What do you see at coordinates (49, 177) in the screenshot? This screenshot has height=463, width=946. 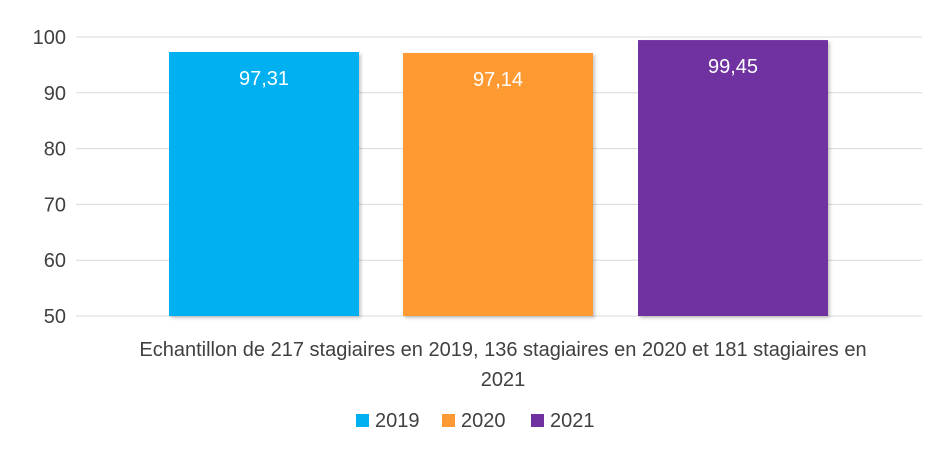 I see `y-axis-tick-labels: 50 60 70 80 90 100` at bounding box center [49, 177].